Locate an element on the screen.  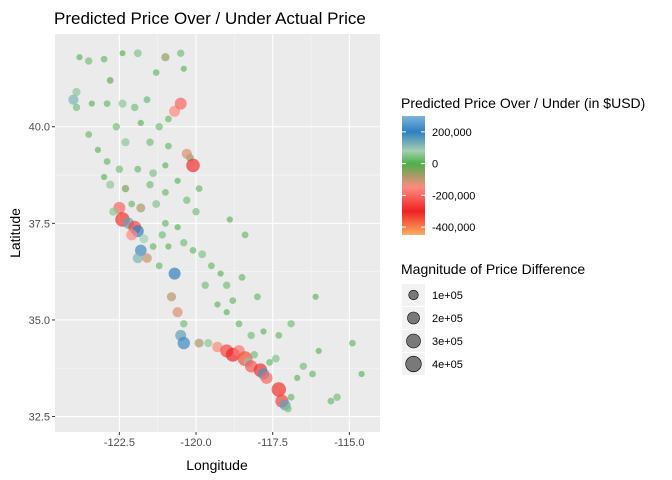
size-legend-keys: 1e+05 2e+05 3e+05 4e+05 is located at coordinates (432, 329).